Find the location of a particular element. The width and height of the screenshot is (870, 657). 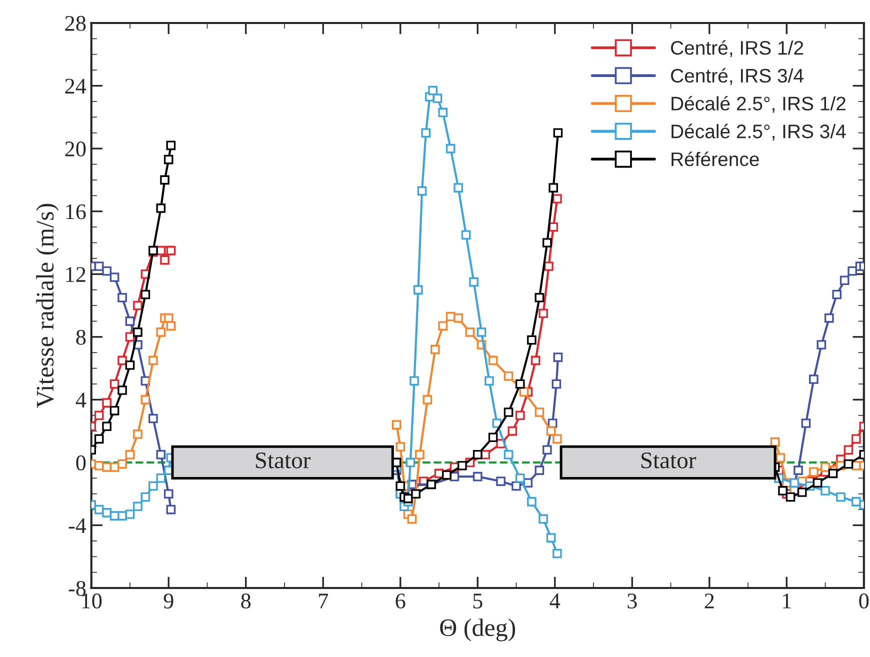

x-tick-label: 5 is located at coordinates (477, 601).